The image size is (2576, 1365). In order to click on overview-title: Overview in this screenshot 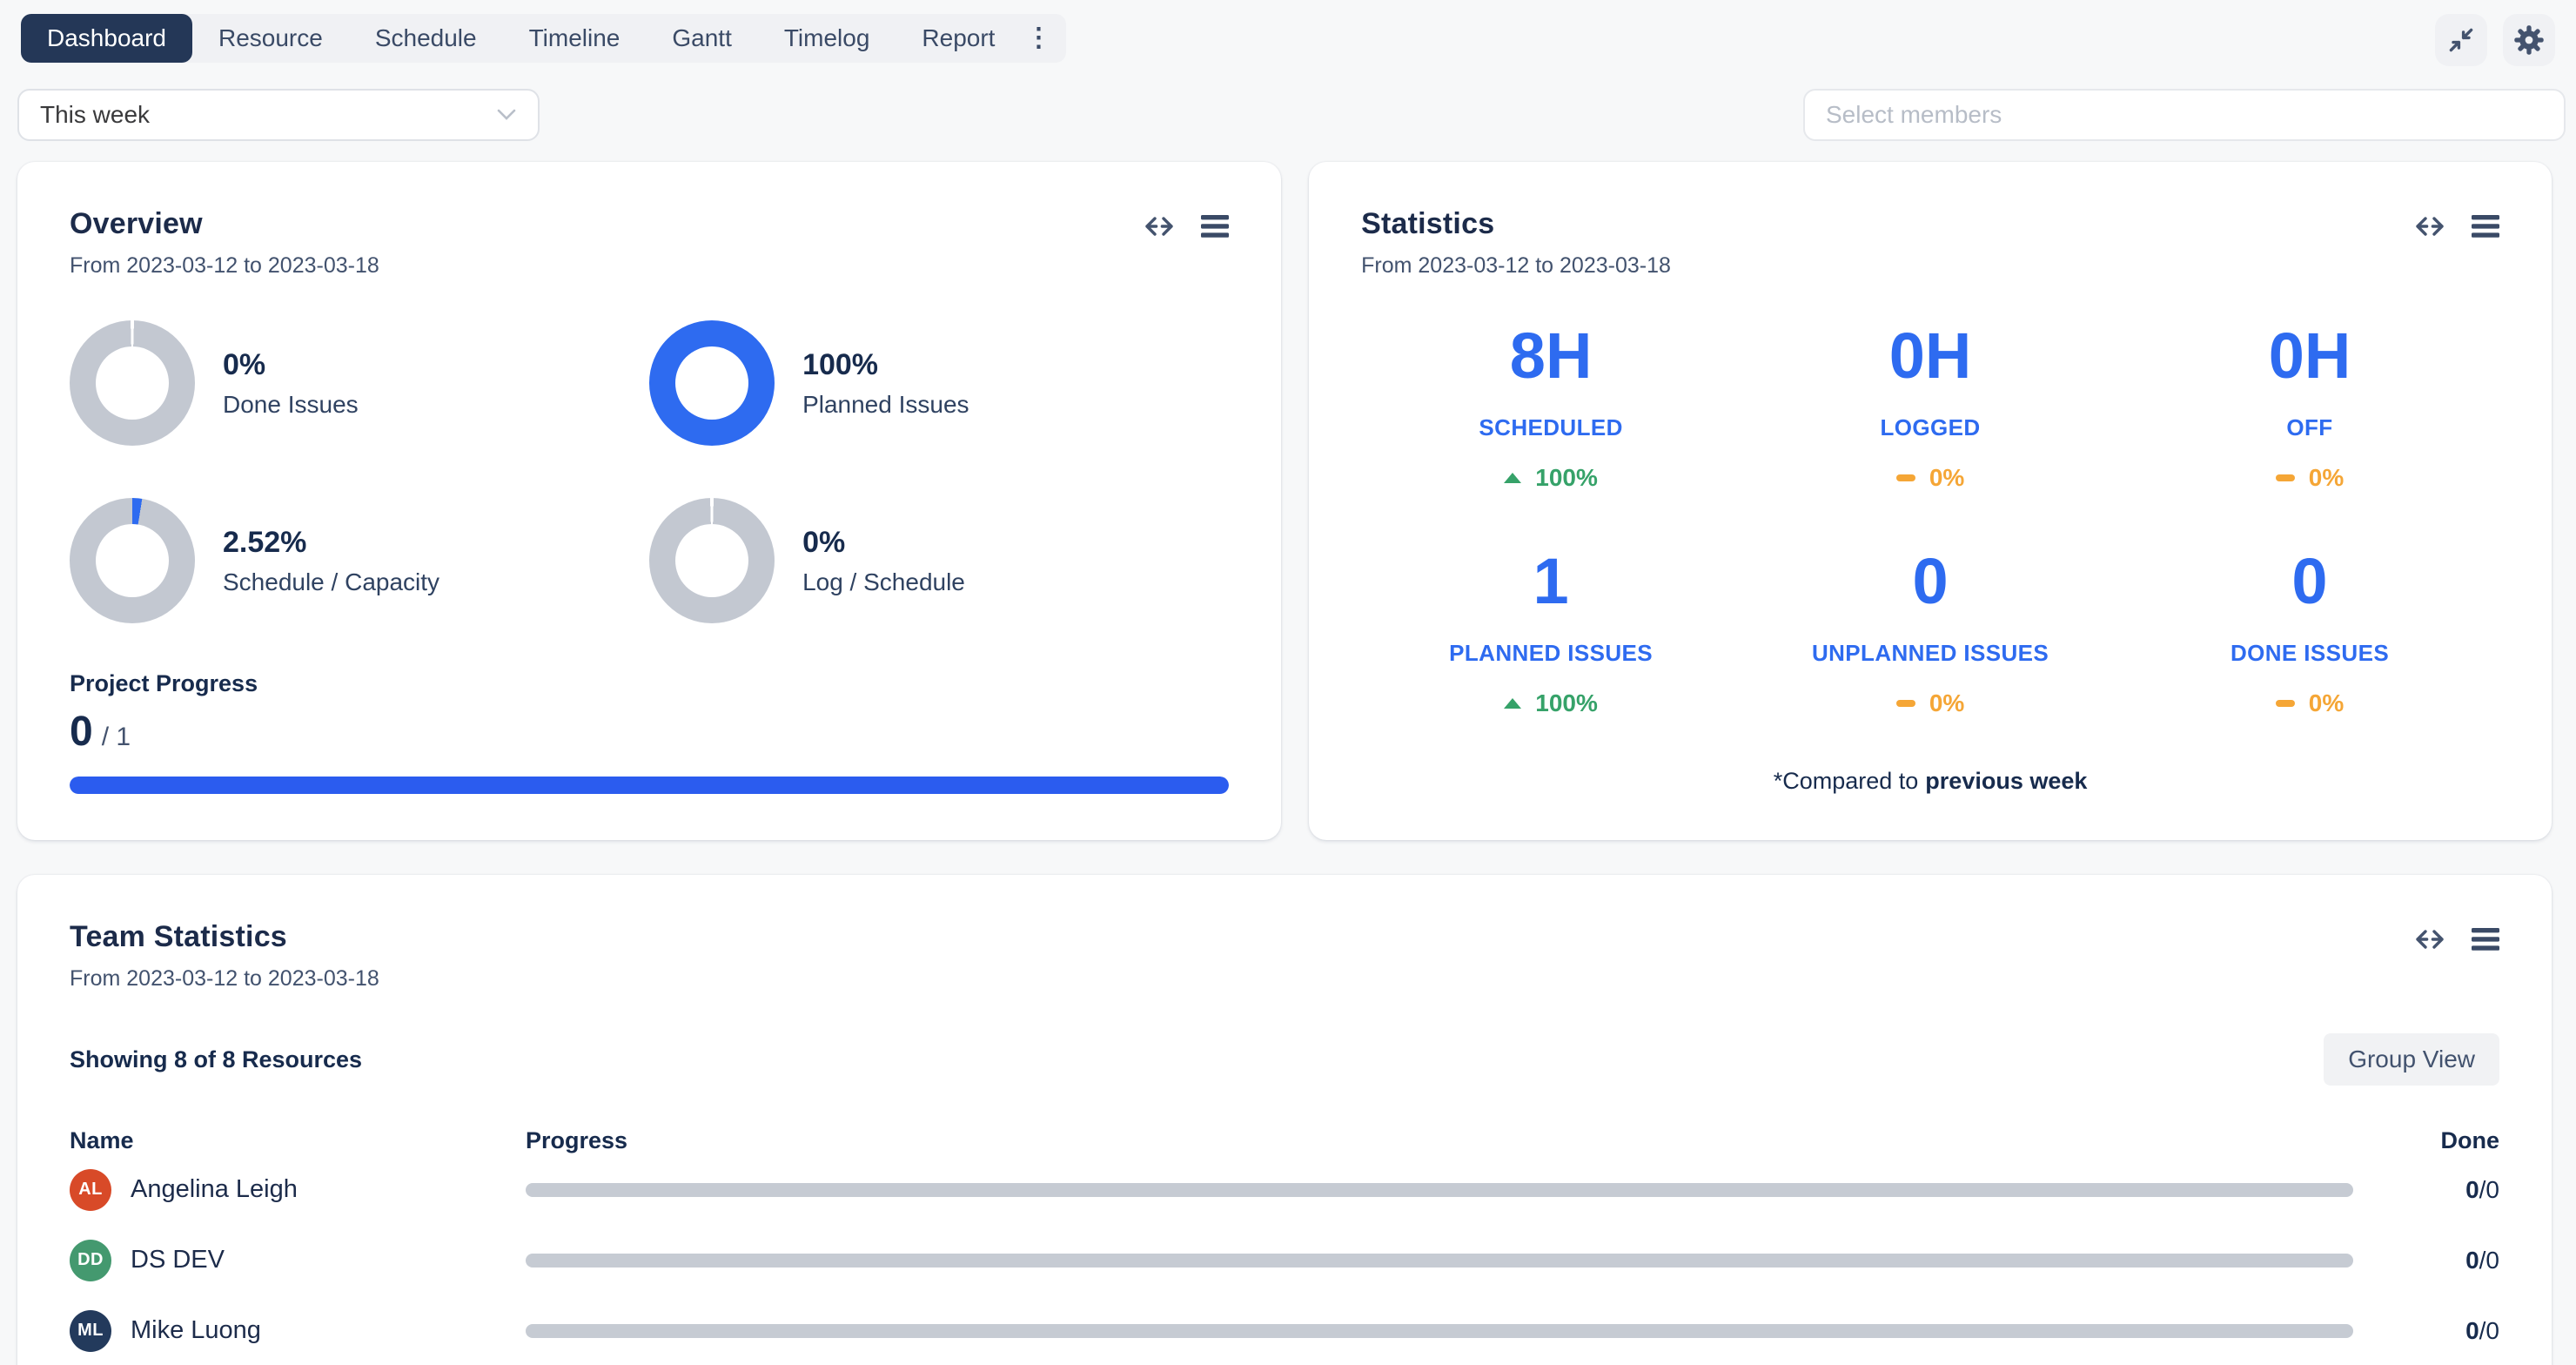, I will do `click(136, 223)`.